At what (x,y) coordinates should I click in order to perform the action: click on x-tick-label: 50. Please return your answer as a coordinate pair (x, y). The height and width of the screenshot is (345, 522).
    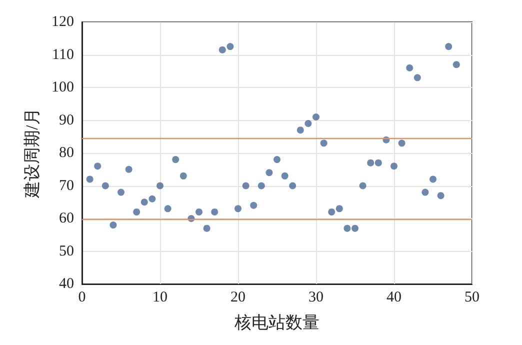
    Looking at the image, I should click on (472, 298).